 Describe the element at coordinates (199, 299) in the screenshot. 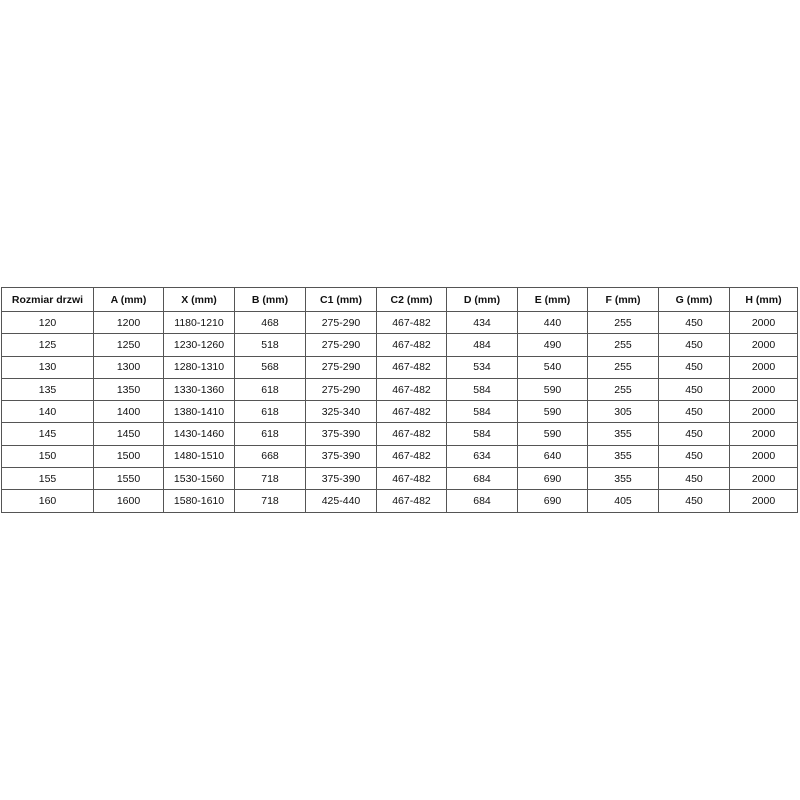

I see `column-header: X (mm)` at that location.